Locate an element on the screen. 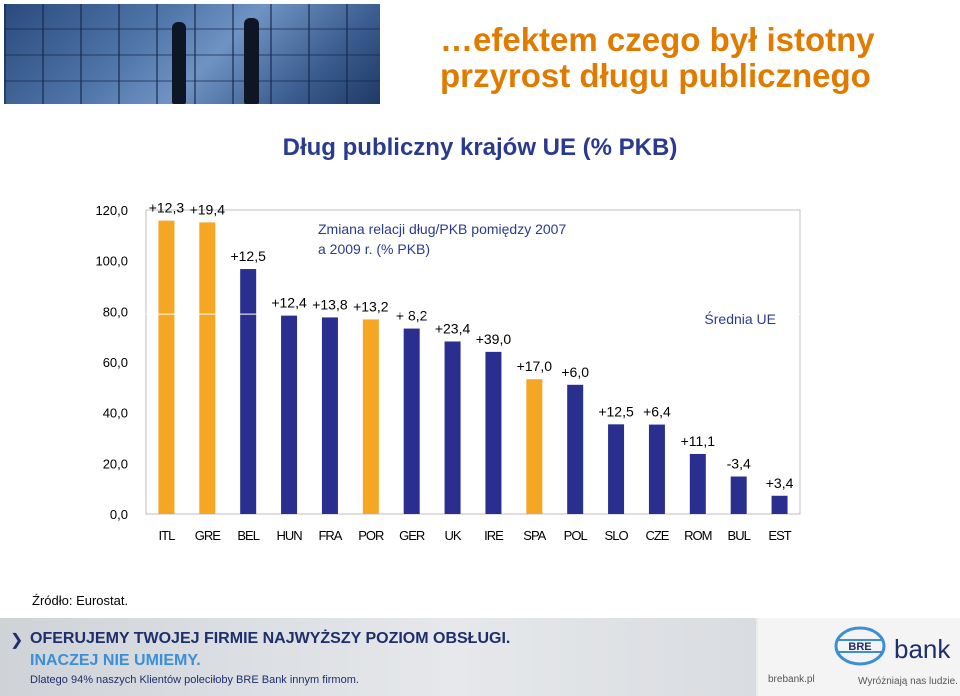  bar-slo is located at coordinates (616, 469).